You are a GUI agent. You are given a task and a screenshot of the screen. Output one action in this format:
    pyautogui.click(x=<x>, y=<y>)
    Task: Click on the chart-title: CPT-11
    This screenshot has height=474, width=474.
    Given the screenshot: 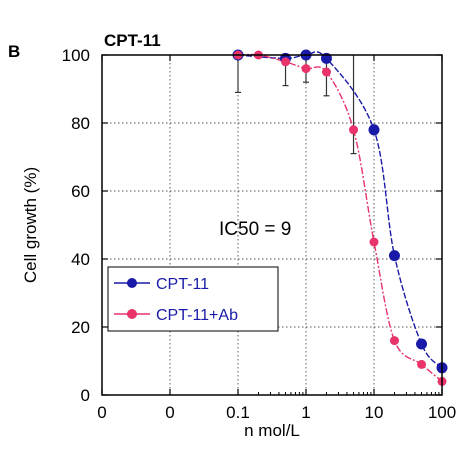 What is the action you would take?
    pyautogui.click(x=132, y=40)
    